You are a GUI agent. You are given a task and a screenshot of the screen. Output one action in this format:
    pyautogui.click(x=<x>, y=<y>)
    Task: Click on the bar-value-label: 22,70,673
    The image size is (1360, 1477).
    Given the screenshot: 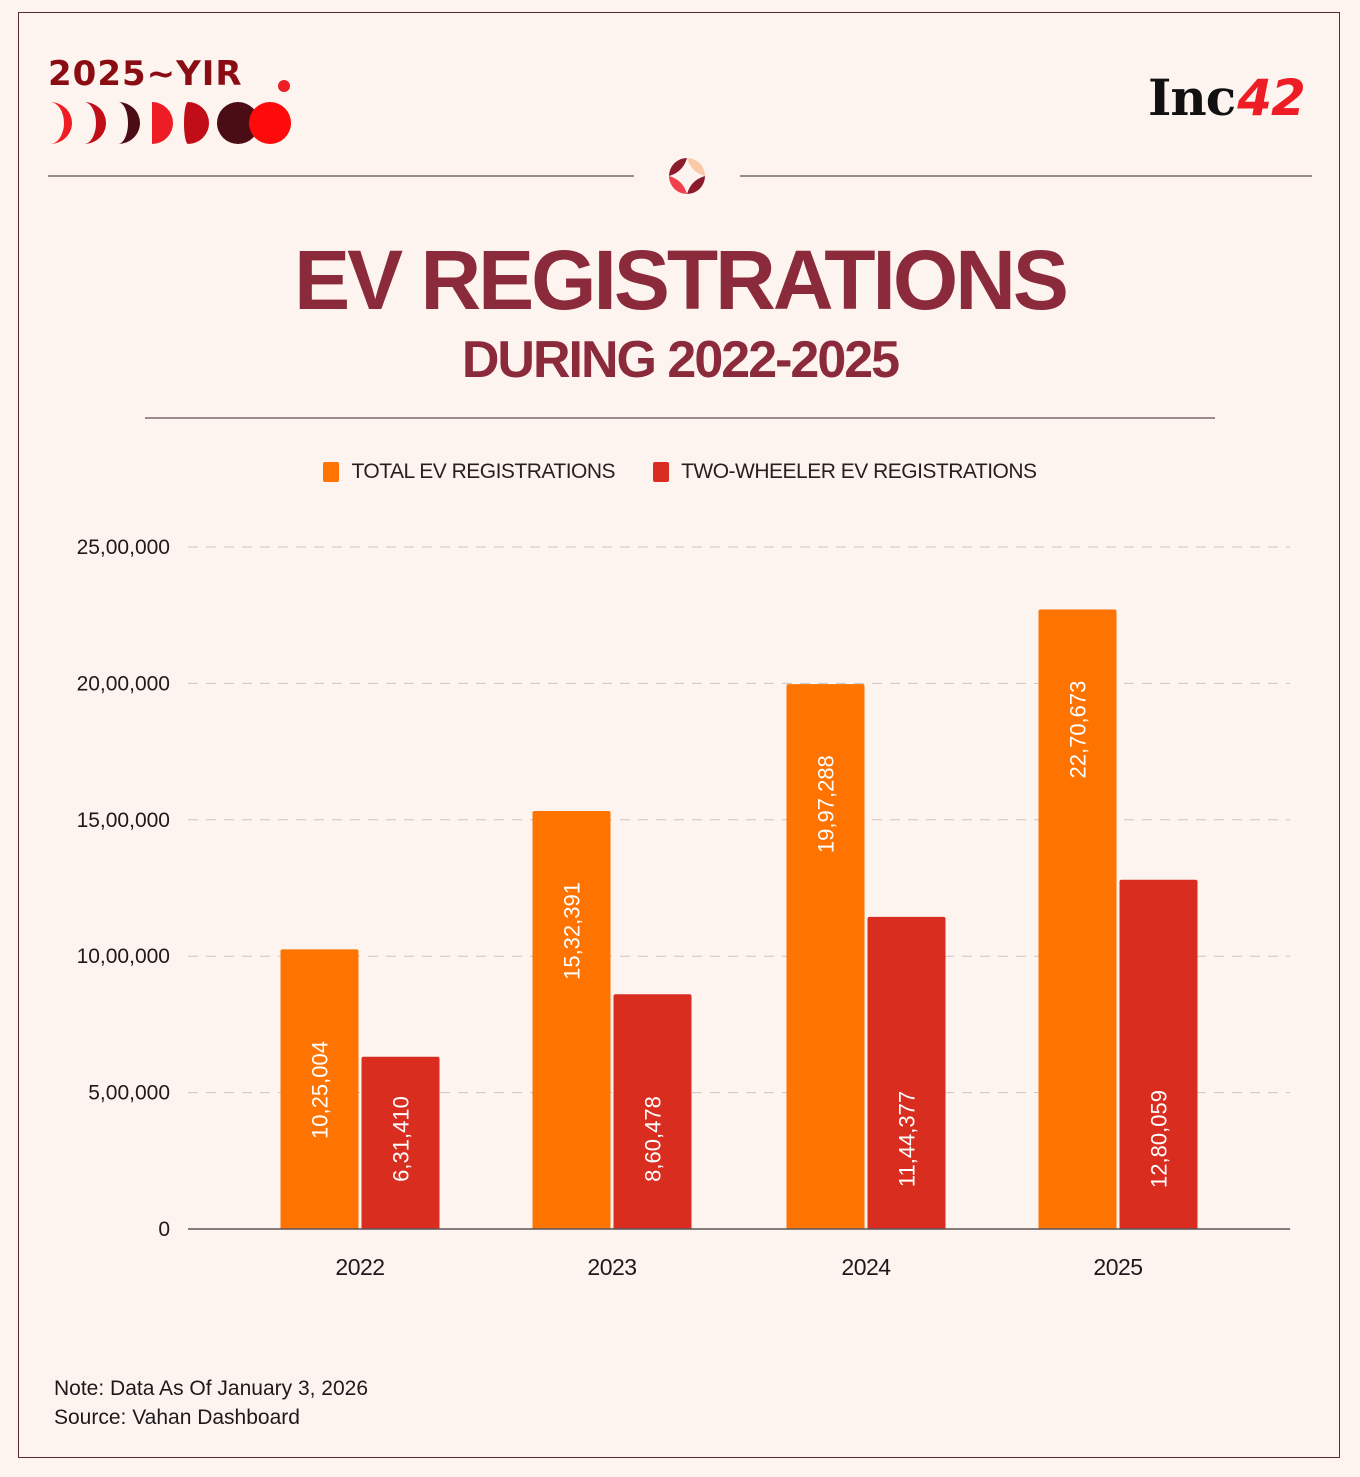 What is the action you would take?
    pyautogui.click(x=1078, y=730)
    